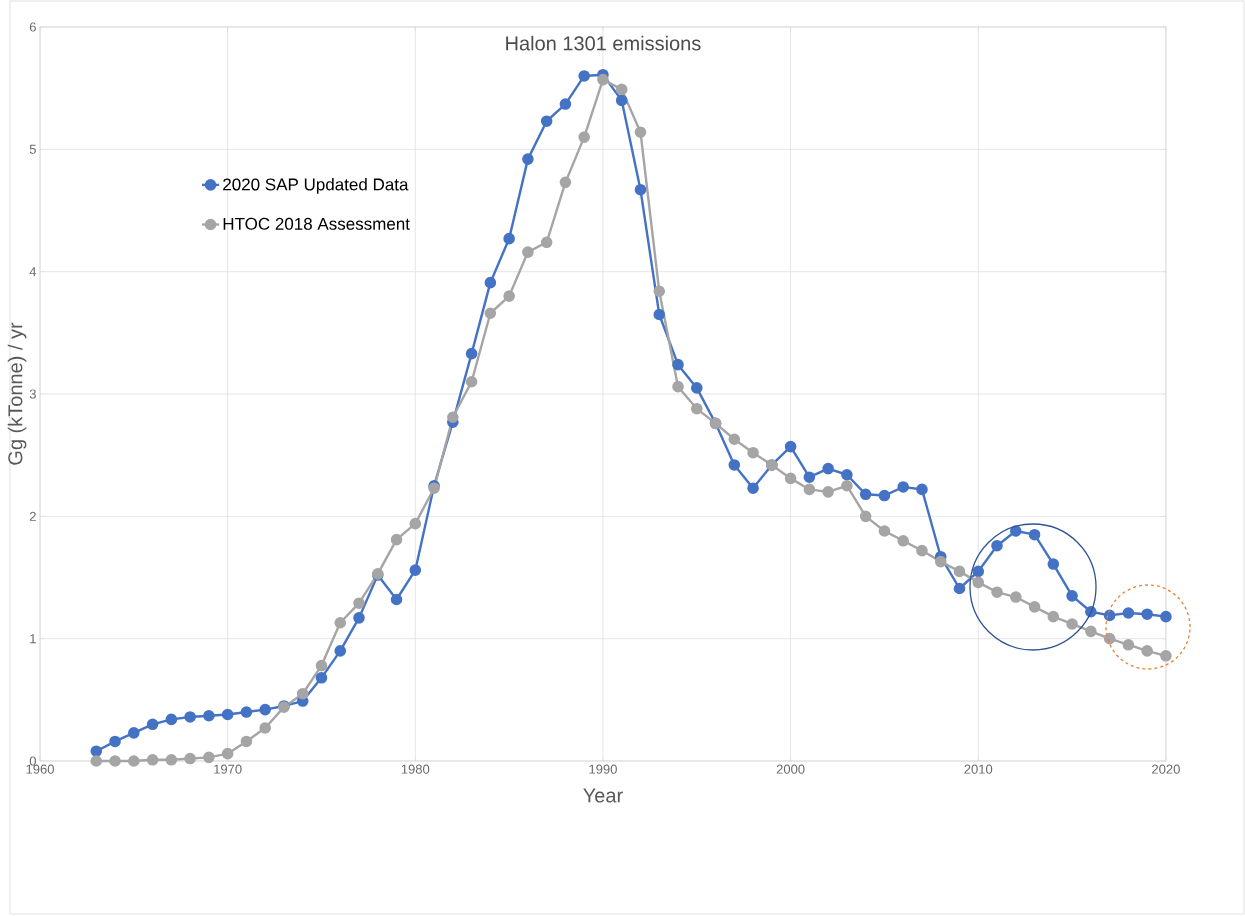 This screenshot has width=1245, height=916. Describe the element at coordinates (603, 43) in the screenshot. I see `chart-title: Halon 1301 emissions` at that location.